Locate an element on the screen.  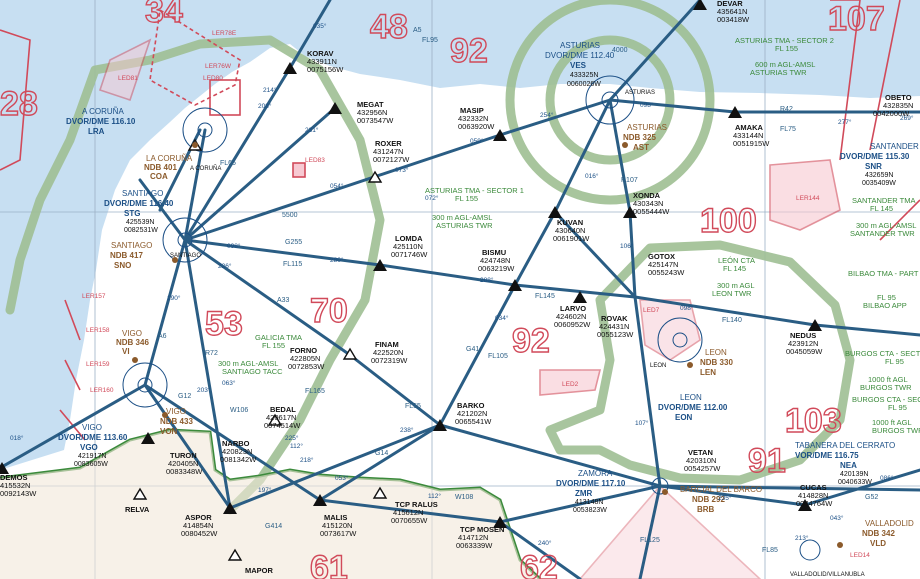
svg-text: 300 m AGL-AMSL is located at coordinates (886, 225).